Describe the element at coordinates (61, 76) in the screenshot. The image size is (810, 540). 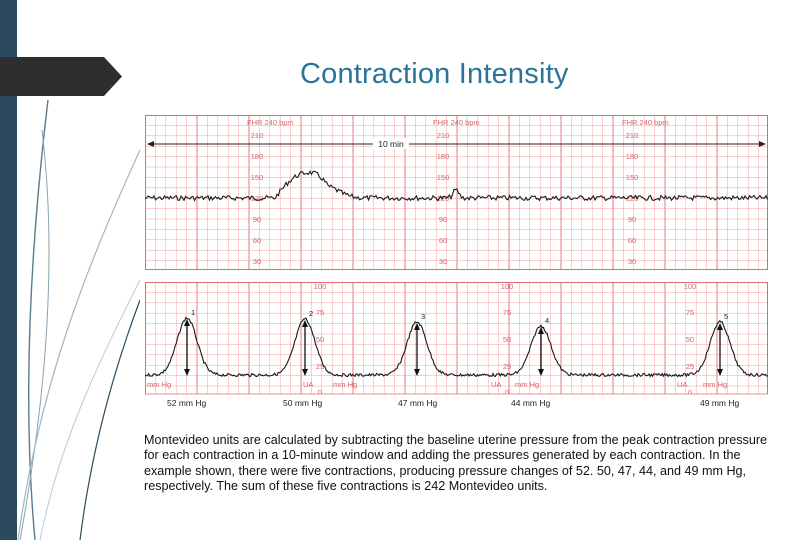
I see `title-arrow-tab` at that location.